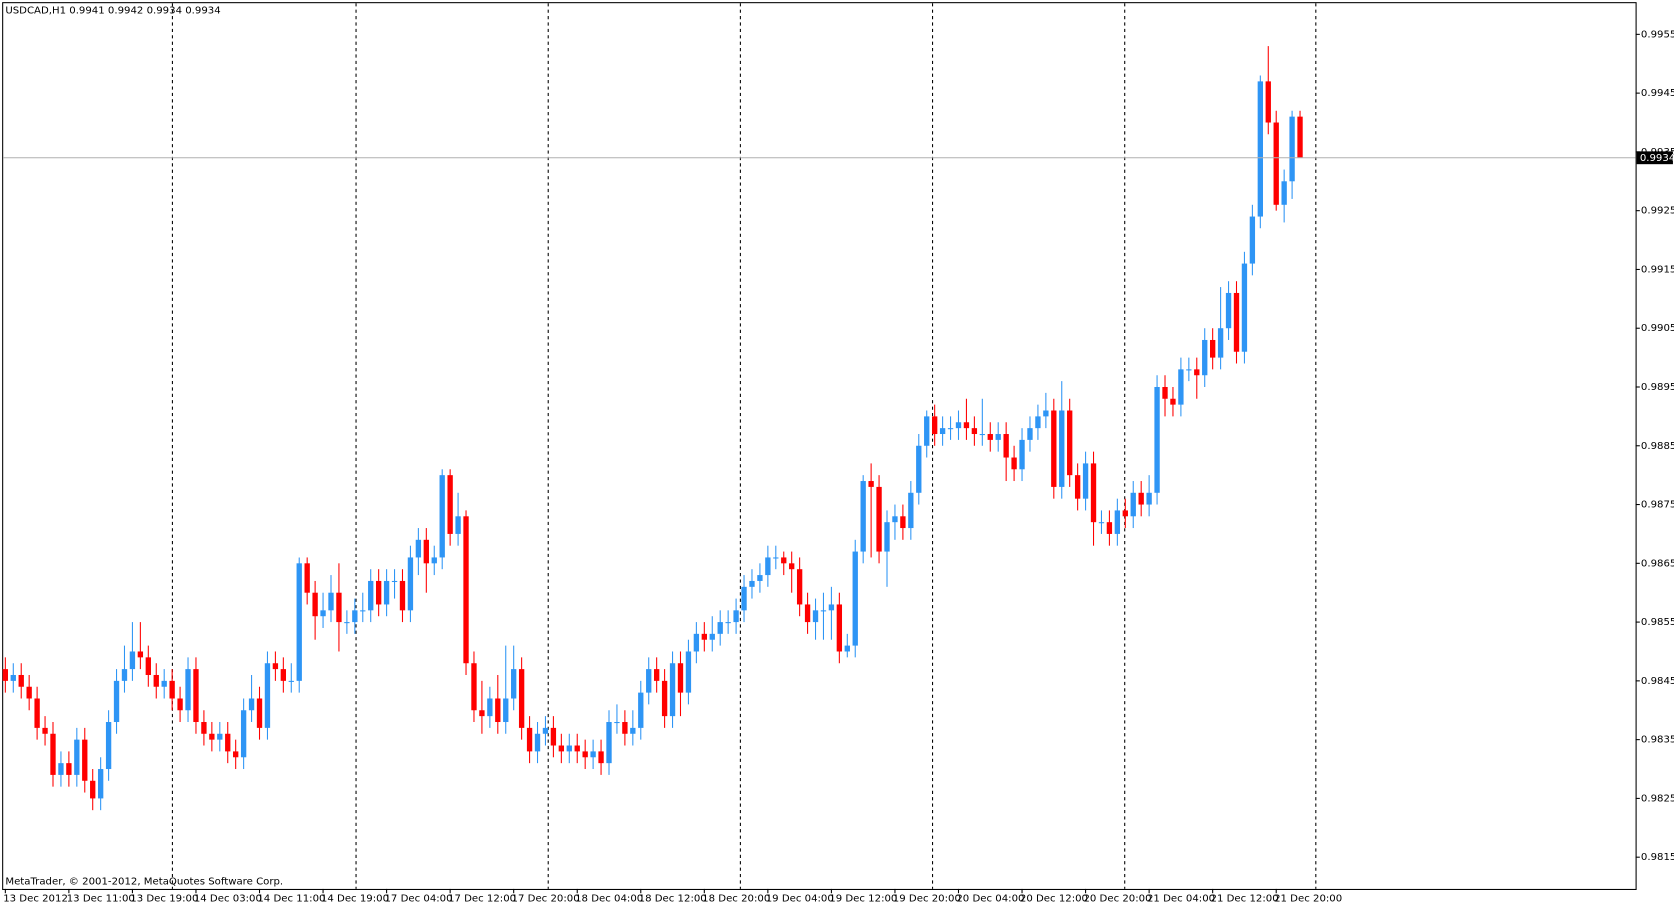 This screenshot has height=906, width=1674. Describe the element at coordinates (1657, 446) in the screenshot. I see `y-tick-label: 0.9885` at that location.